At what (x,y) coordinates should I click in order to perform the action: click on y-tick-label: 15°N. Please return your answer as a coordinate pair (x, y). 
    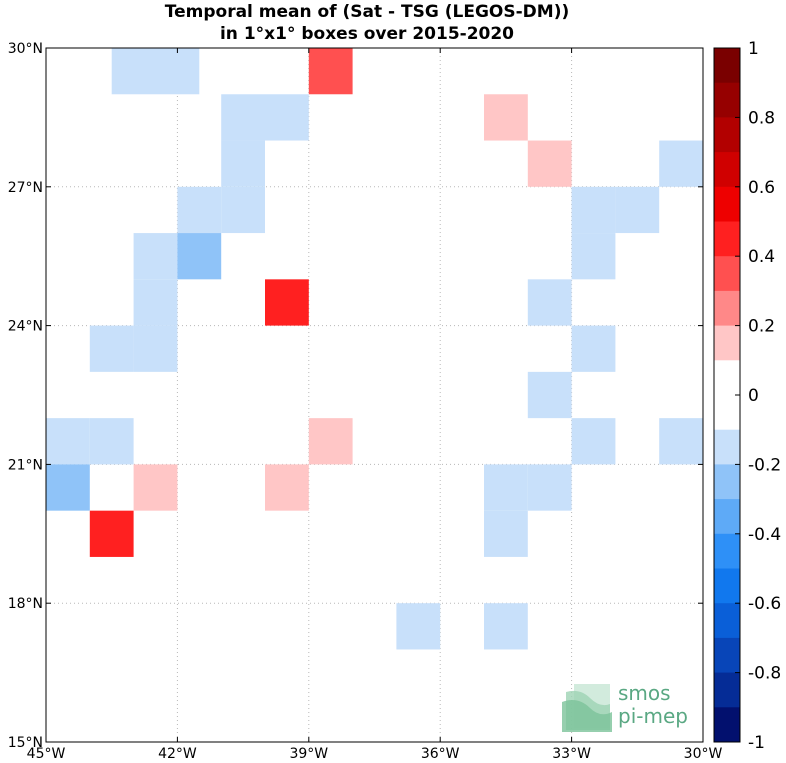
    Looking at the image, I should click on (25, 743).